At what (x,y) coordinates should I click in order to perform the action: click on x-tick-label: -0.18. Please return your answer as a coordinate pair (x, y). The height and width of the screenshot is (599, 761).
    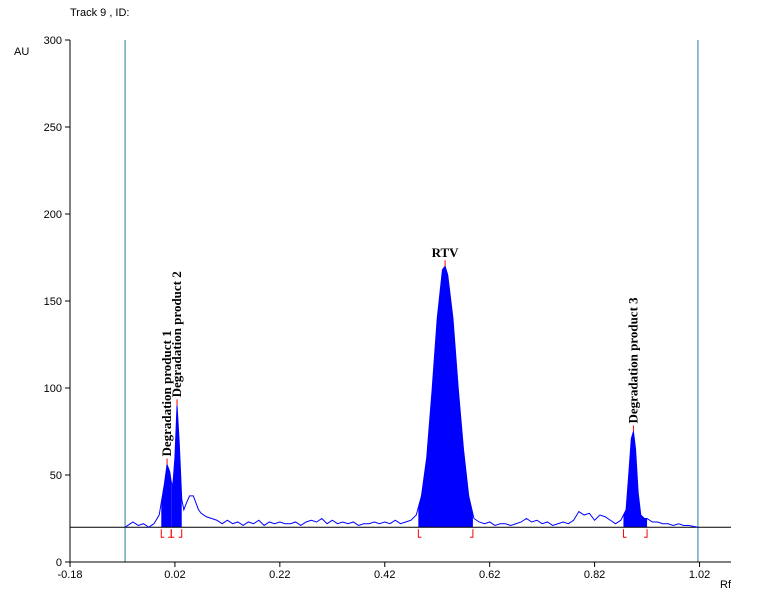
    Looking at the image, I should click on (69, 575).